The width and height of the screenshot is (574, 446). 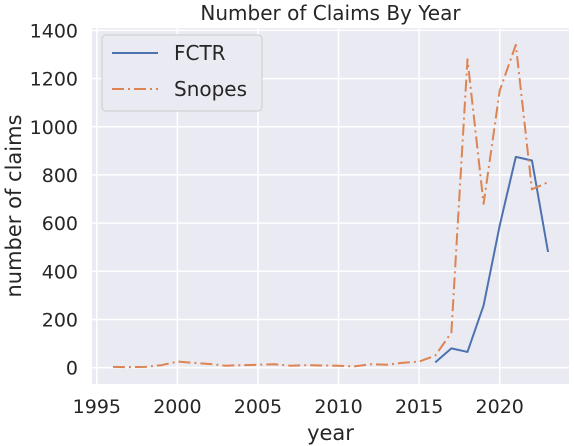 I want to click on x-tick-label: 2000, so click(x=177, y=407).